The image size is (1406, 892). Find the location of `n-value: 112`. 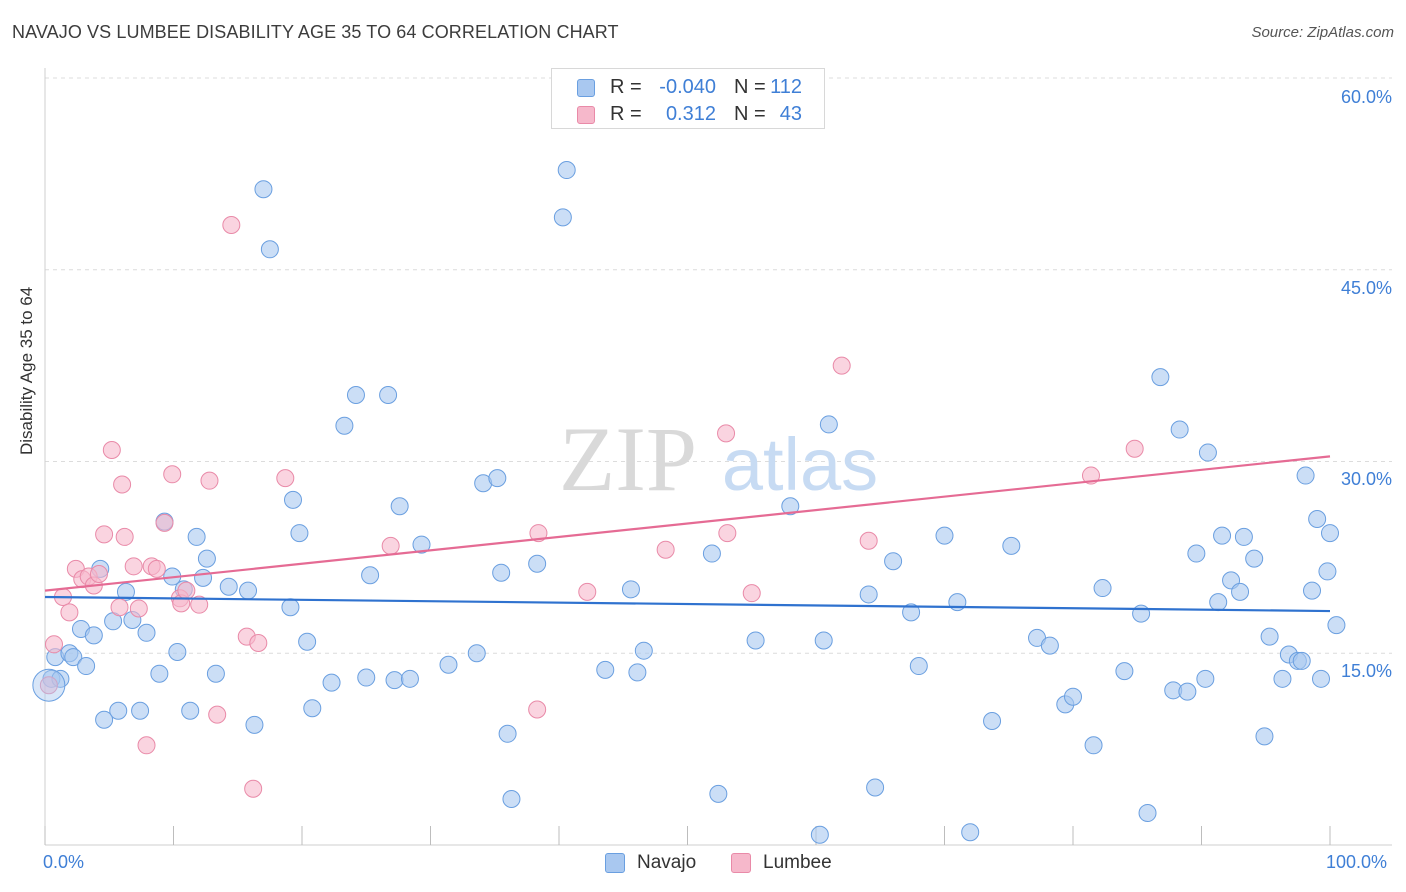

n-value: 112 is located at coordinates (786, 87).